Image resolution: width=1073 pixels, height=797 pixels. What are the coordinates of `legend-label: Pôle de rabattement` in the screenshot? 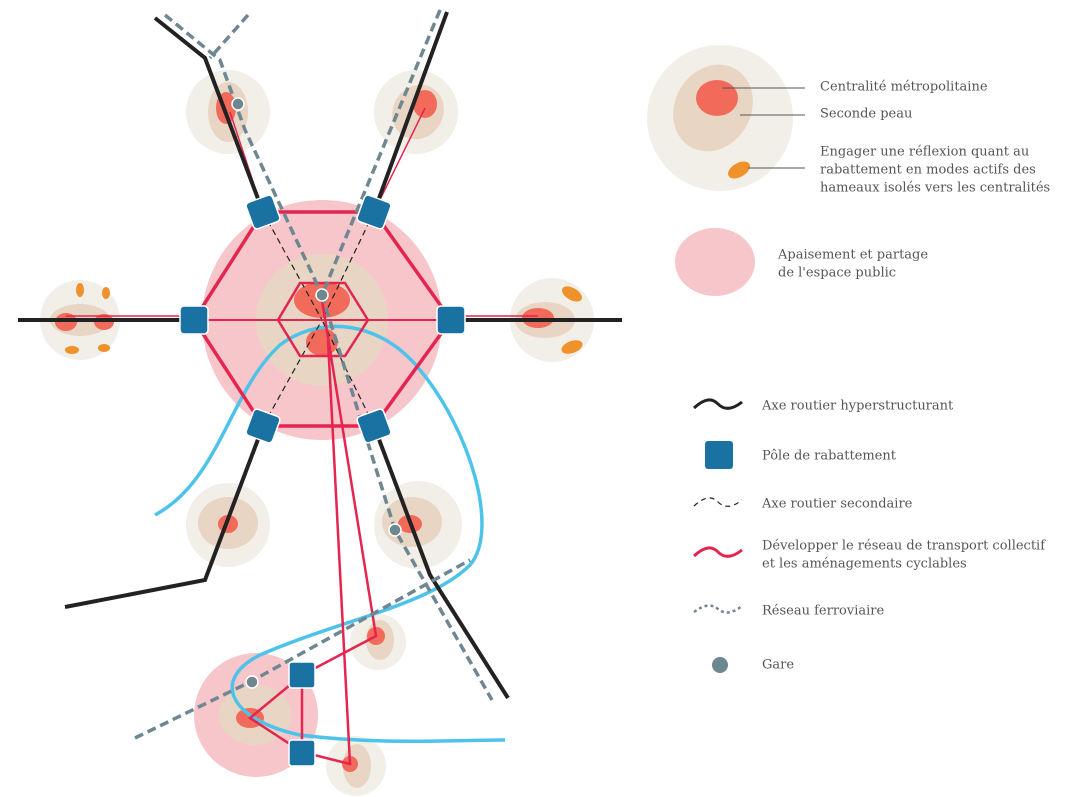 It's located at (829, 456).